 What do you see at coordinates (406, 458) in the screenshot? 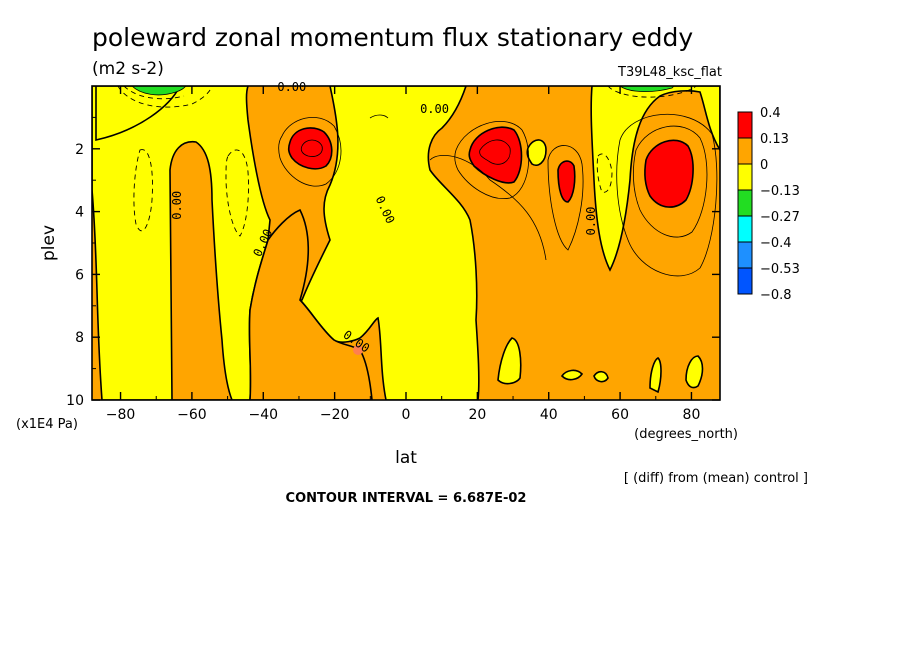
I see `x-axis-label: lat` at bounding box center [406, 458].